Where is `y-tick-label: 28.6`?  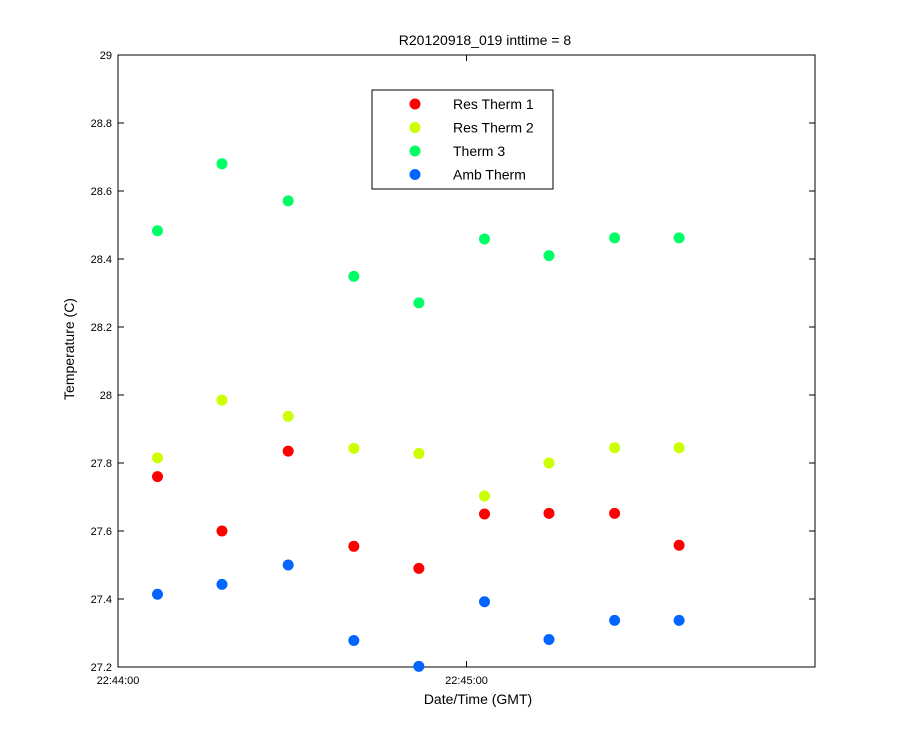
y-tick-label: 28.6 is located at coordinates (101, 192).